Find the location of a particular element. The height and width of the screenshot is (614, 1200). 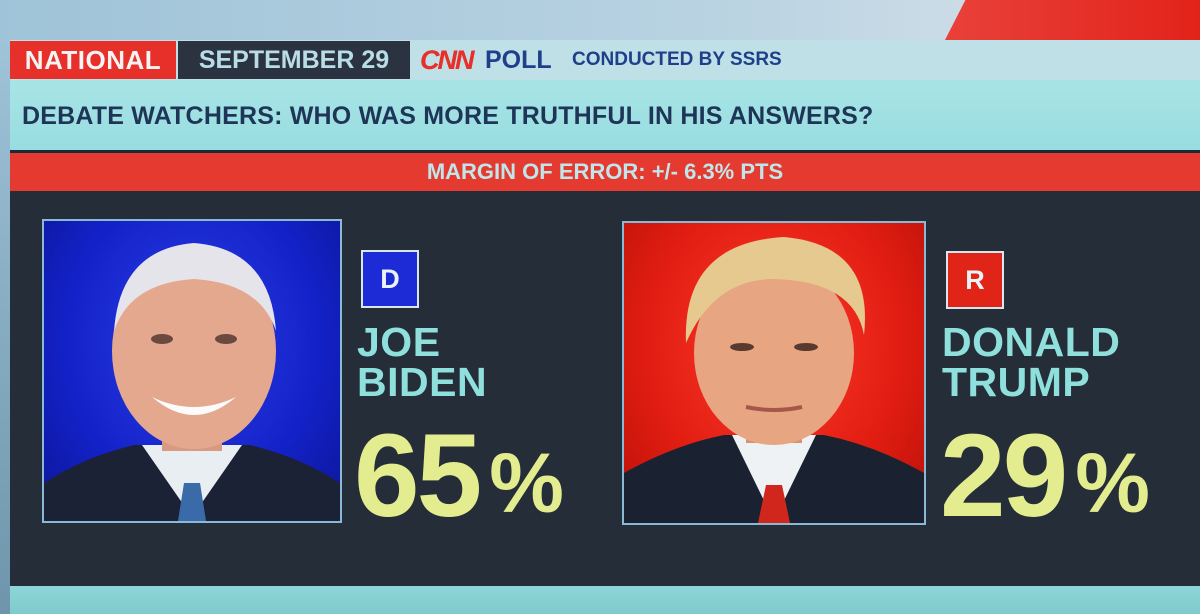

party-badge-republican: R is located at coordinates (975, 280).